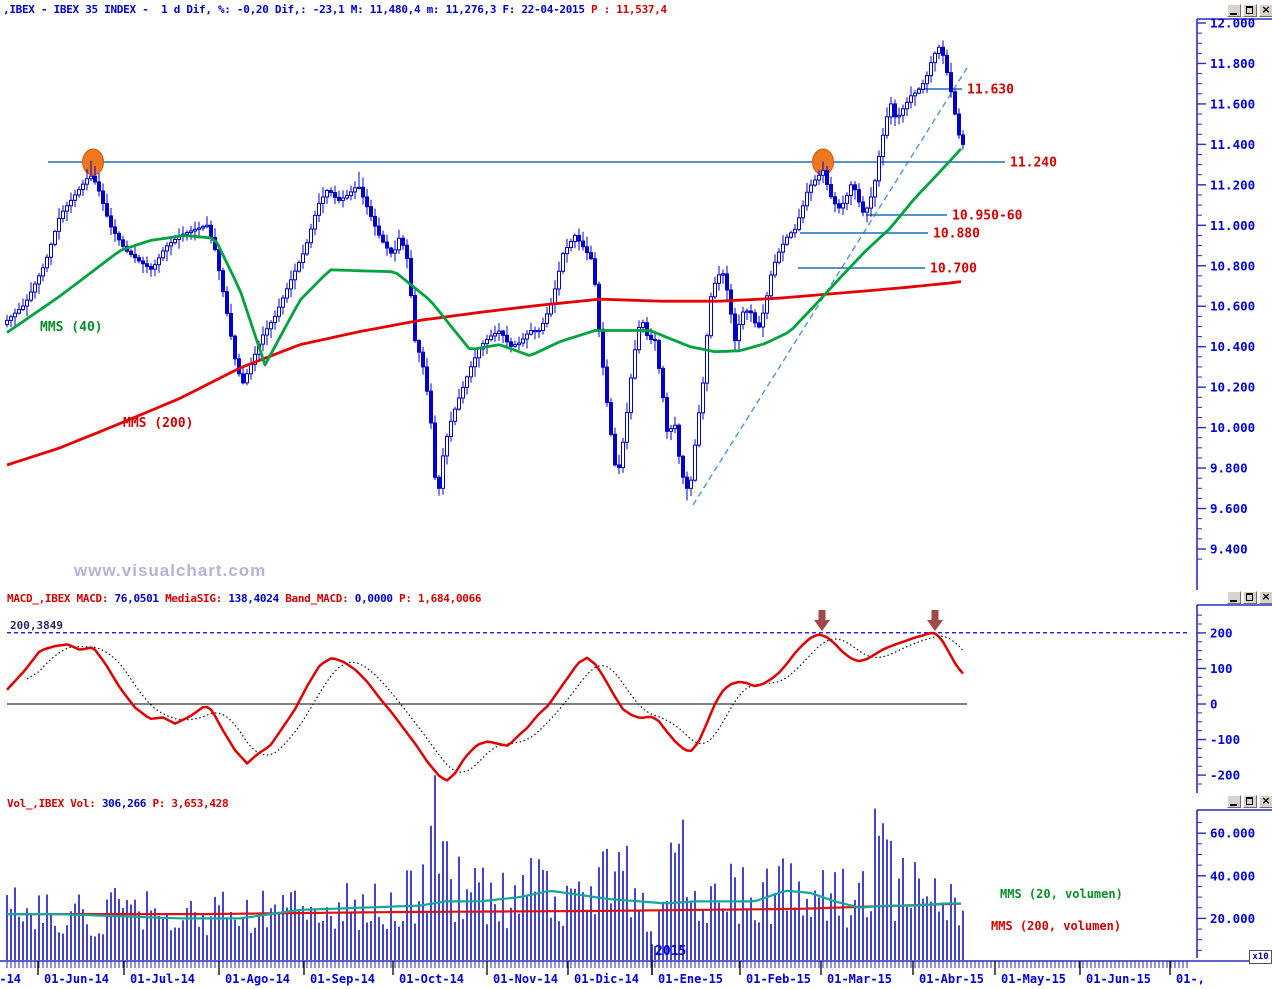 This screenshot has height=989, width=1272. I want to click on volume-series, so click(485, 867).